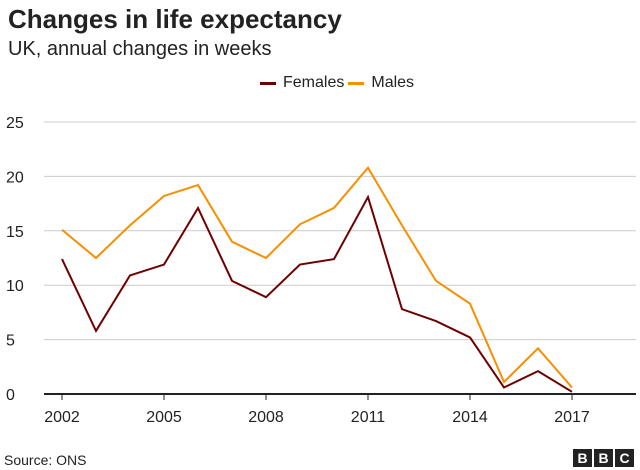  What do you see at coordinates (15, 232) in the screenshot?
I see `y-tick-label: 15` at bounding box center [15, 232].